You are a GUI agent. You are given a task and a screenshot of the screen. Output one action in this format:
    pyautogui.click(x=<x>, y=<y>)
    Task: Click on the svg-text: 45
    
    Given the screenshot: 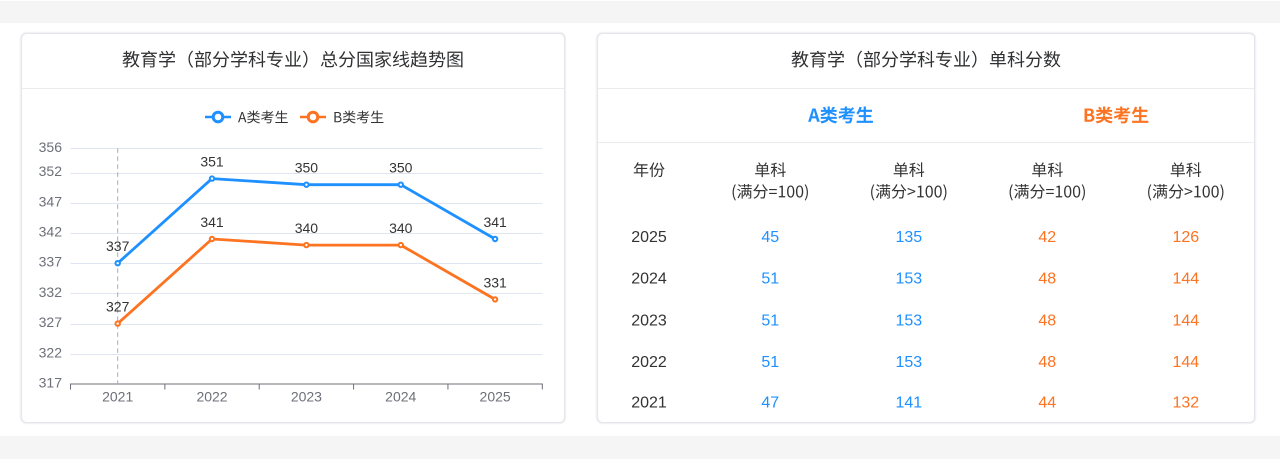 What is the action you would take?
    pyautogui.click(x=770, y=237)
    